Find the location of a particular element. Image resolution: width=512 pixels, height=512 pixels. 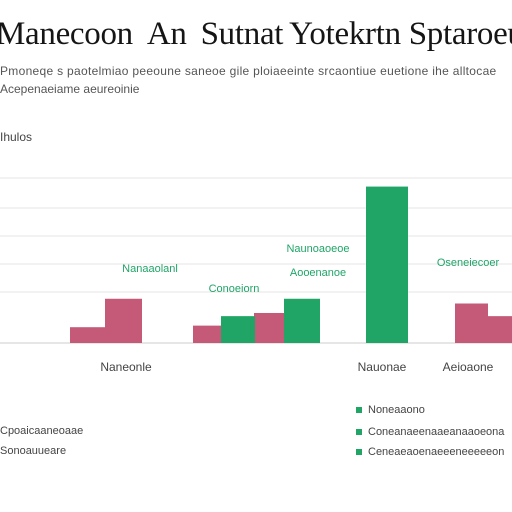

bar-annotation-label: Aooenanoe is located at coordinates (318, 273).